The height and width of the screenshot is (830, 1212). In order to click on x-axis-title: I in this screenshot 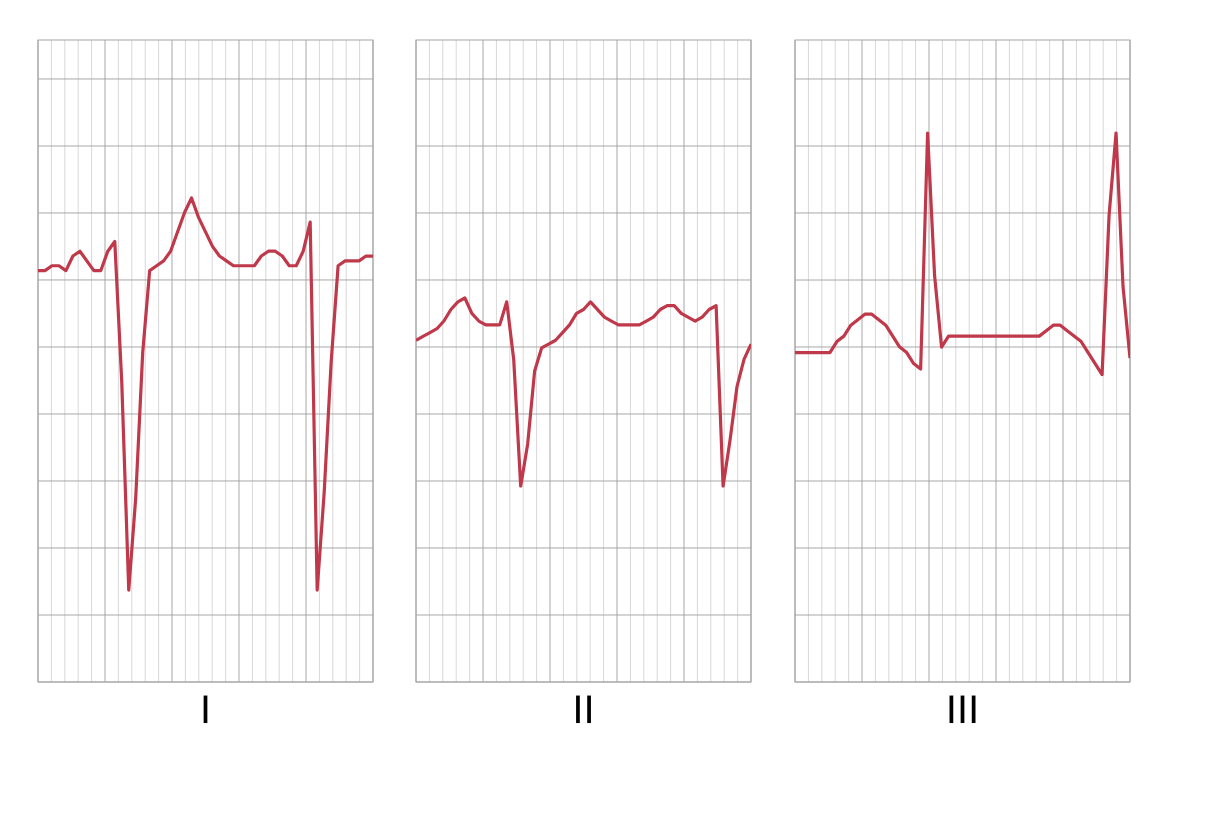, I will do `click(205, 709)`.